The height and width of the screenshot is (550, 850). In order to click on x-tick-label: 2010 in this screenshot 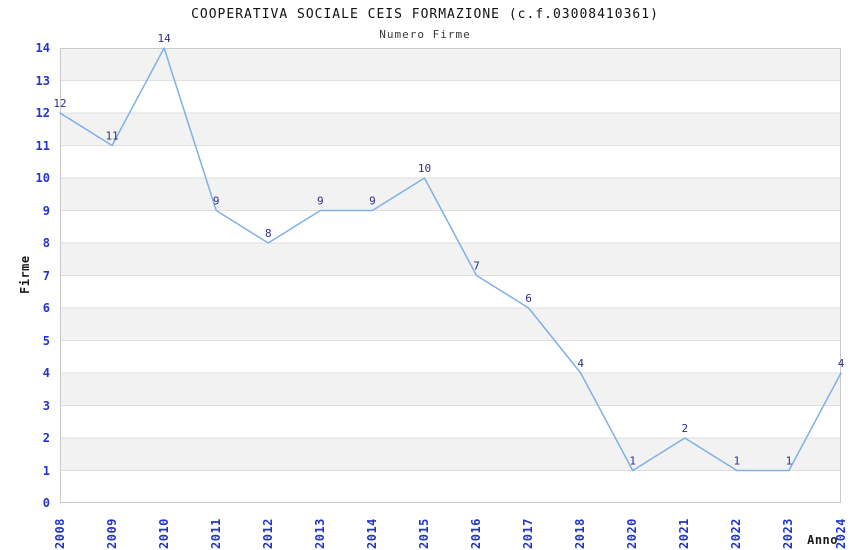, I will do `click(163, 533)`.